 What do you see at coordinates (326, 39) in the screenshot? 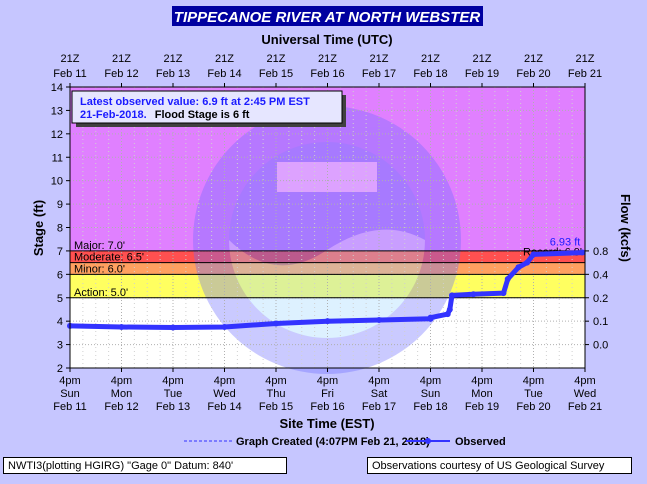
I see `top-axis-title: Universal Time (UTC)` at bounding box center [326, 39].